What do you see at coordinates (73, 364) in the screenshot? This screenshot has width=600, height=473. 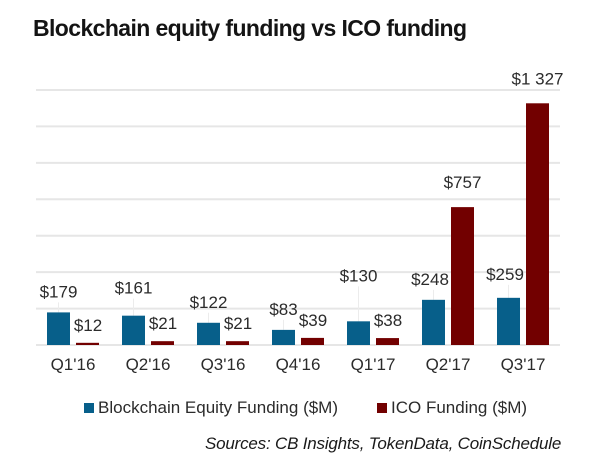 I see `x-tick-label: Q1'16` at bounding box center [73, 364].